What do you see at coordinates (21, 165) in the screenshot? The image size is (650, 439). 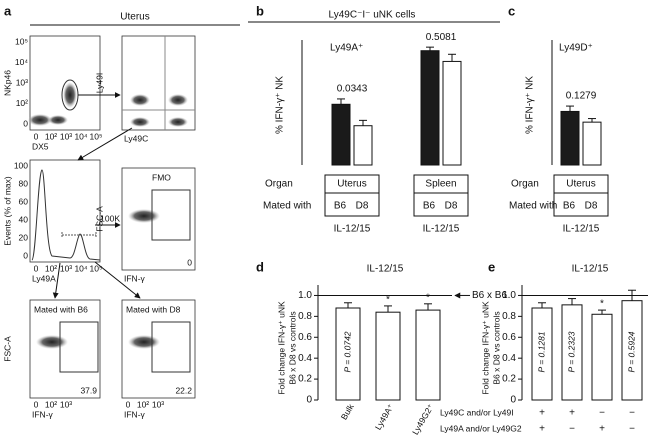 I see `tick-label: 100` at bounding box center [21, 165].